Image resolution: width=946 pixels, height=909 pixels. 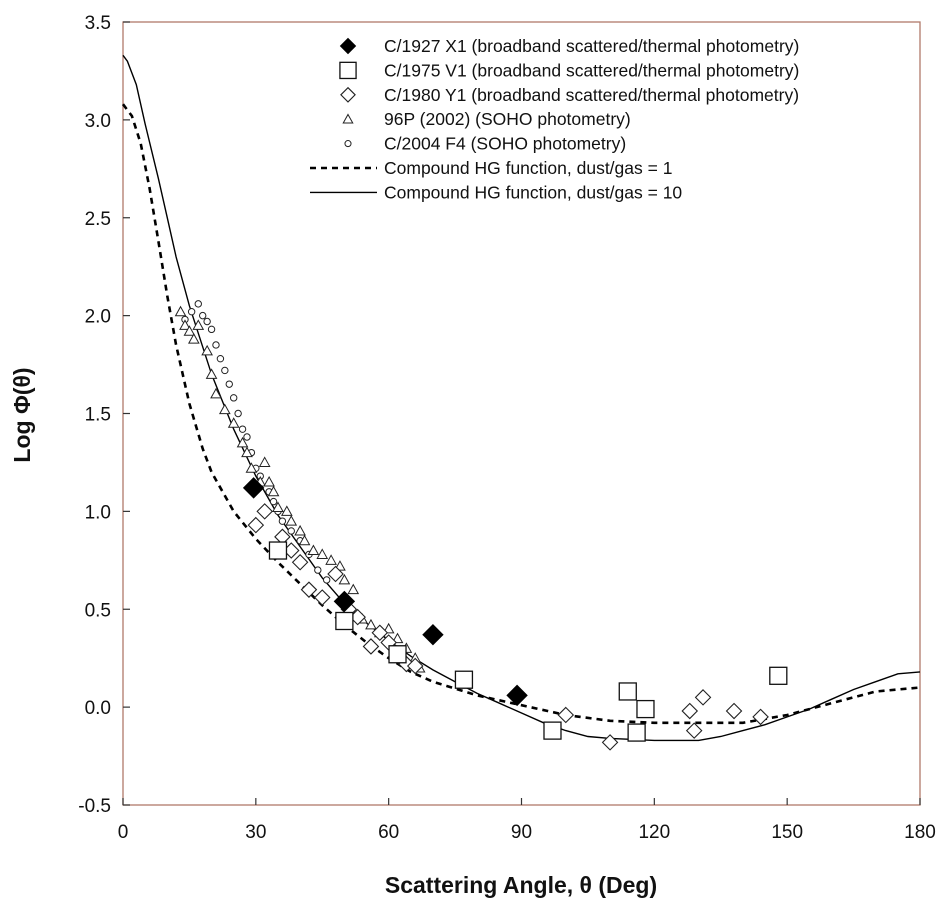 I want to click on y-axis: -0.5 0.0 0.5 1.0 1.5 2.0 2.5 3.0 3.5, so click(x=104, y=415).